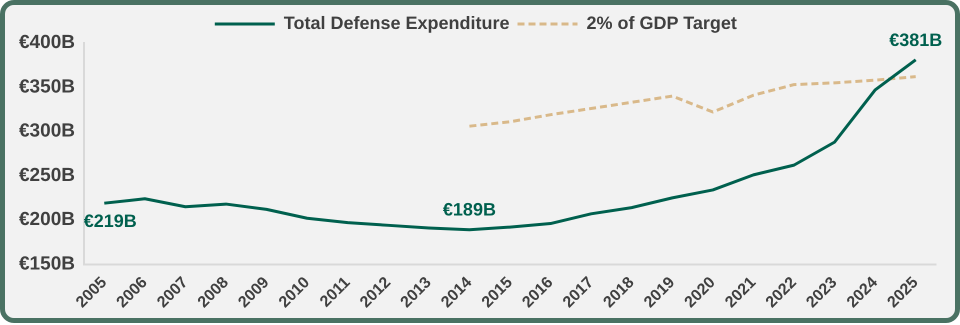  What do you see at coordinates (661, 22) in the screenshot?
I see `legend-label: 2% of GDP Target` at bounding box center [661, 22].